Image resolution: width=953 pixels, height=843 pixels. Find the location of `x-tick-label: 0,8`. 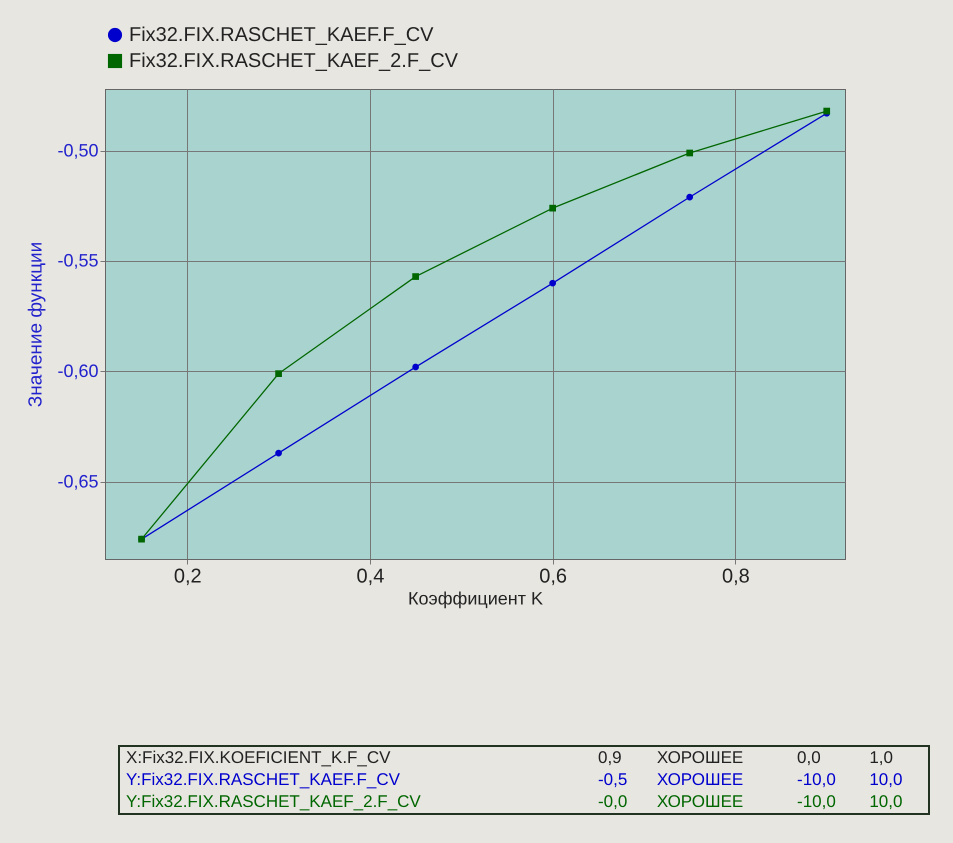

x-tick-label: 0,8 is located at coordinates (736, 577).